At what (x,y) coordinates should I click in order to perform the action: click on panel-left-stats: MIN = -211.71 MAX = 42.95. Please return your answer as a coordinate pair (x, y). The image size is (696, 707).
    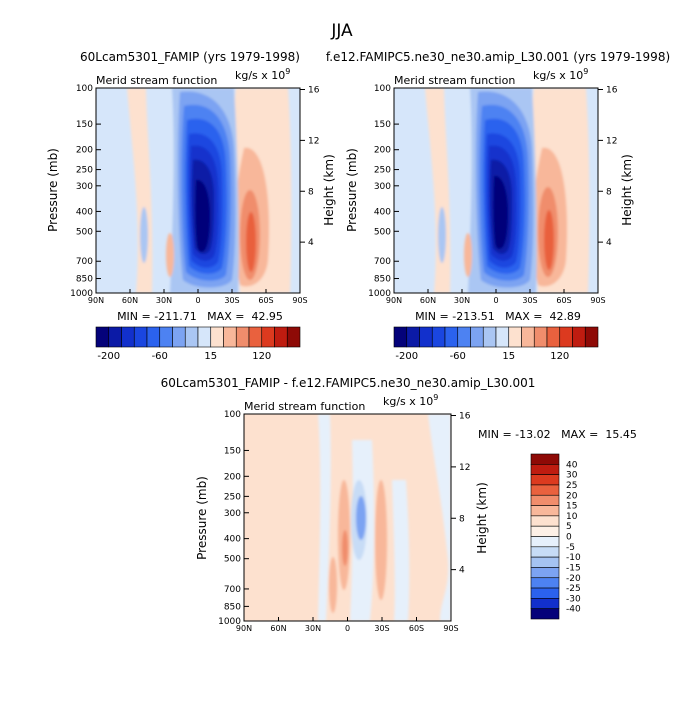
    Looking at the image, I should click on (200, 316).